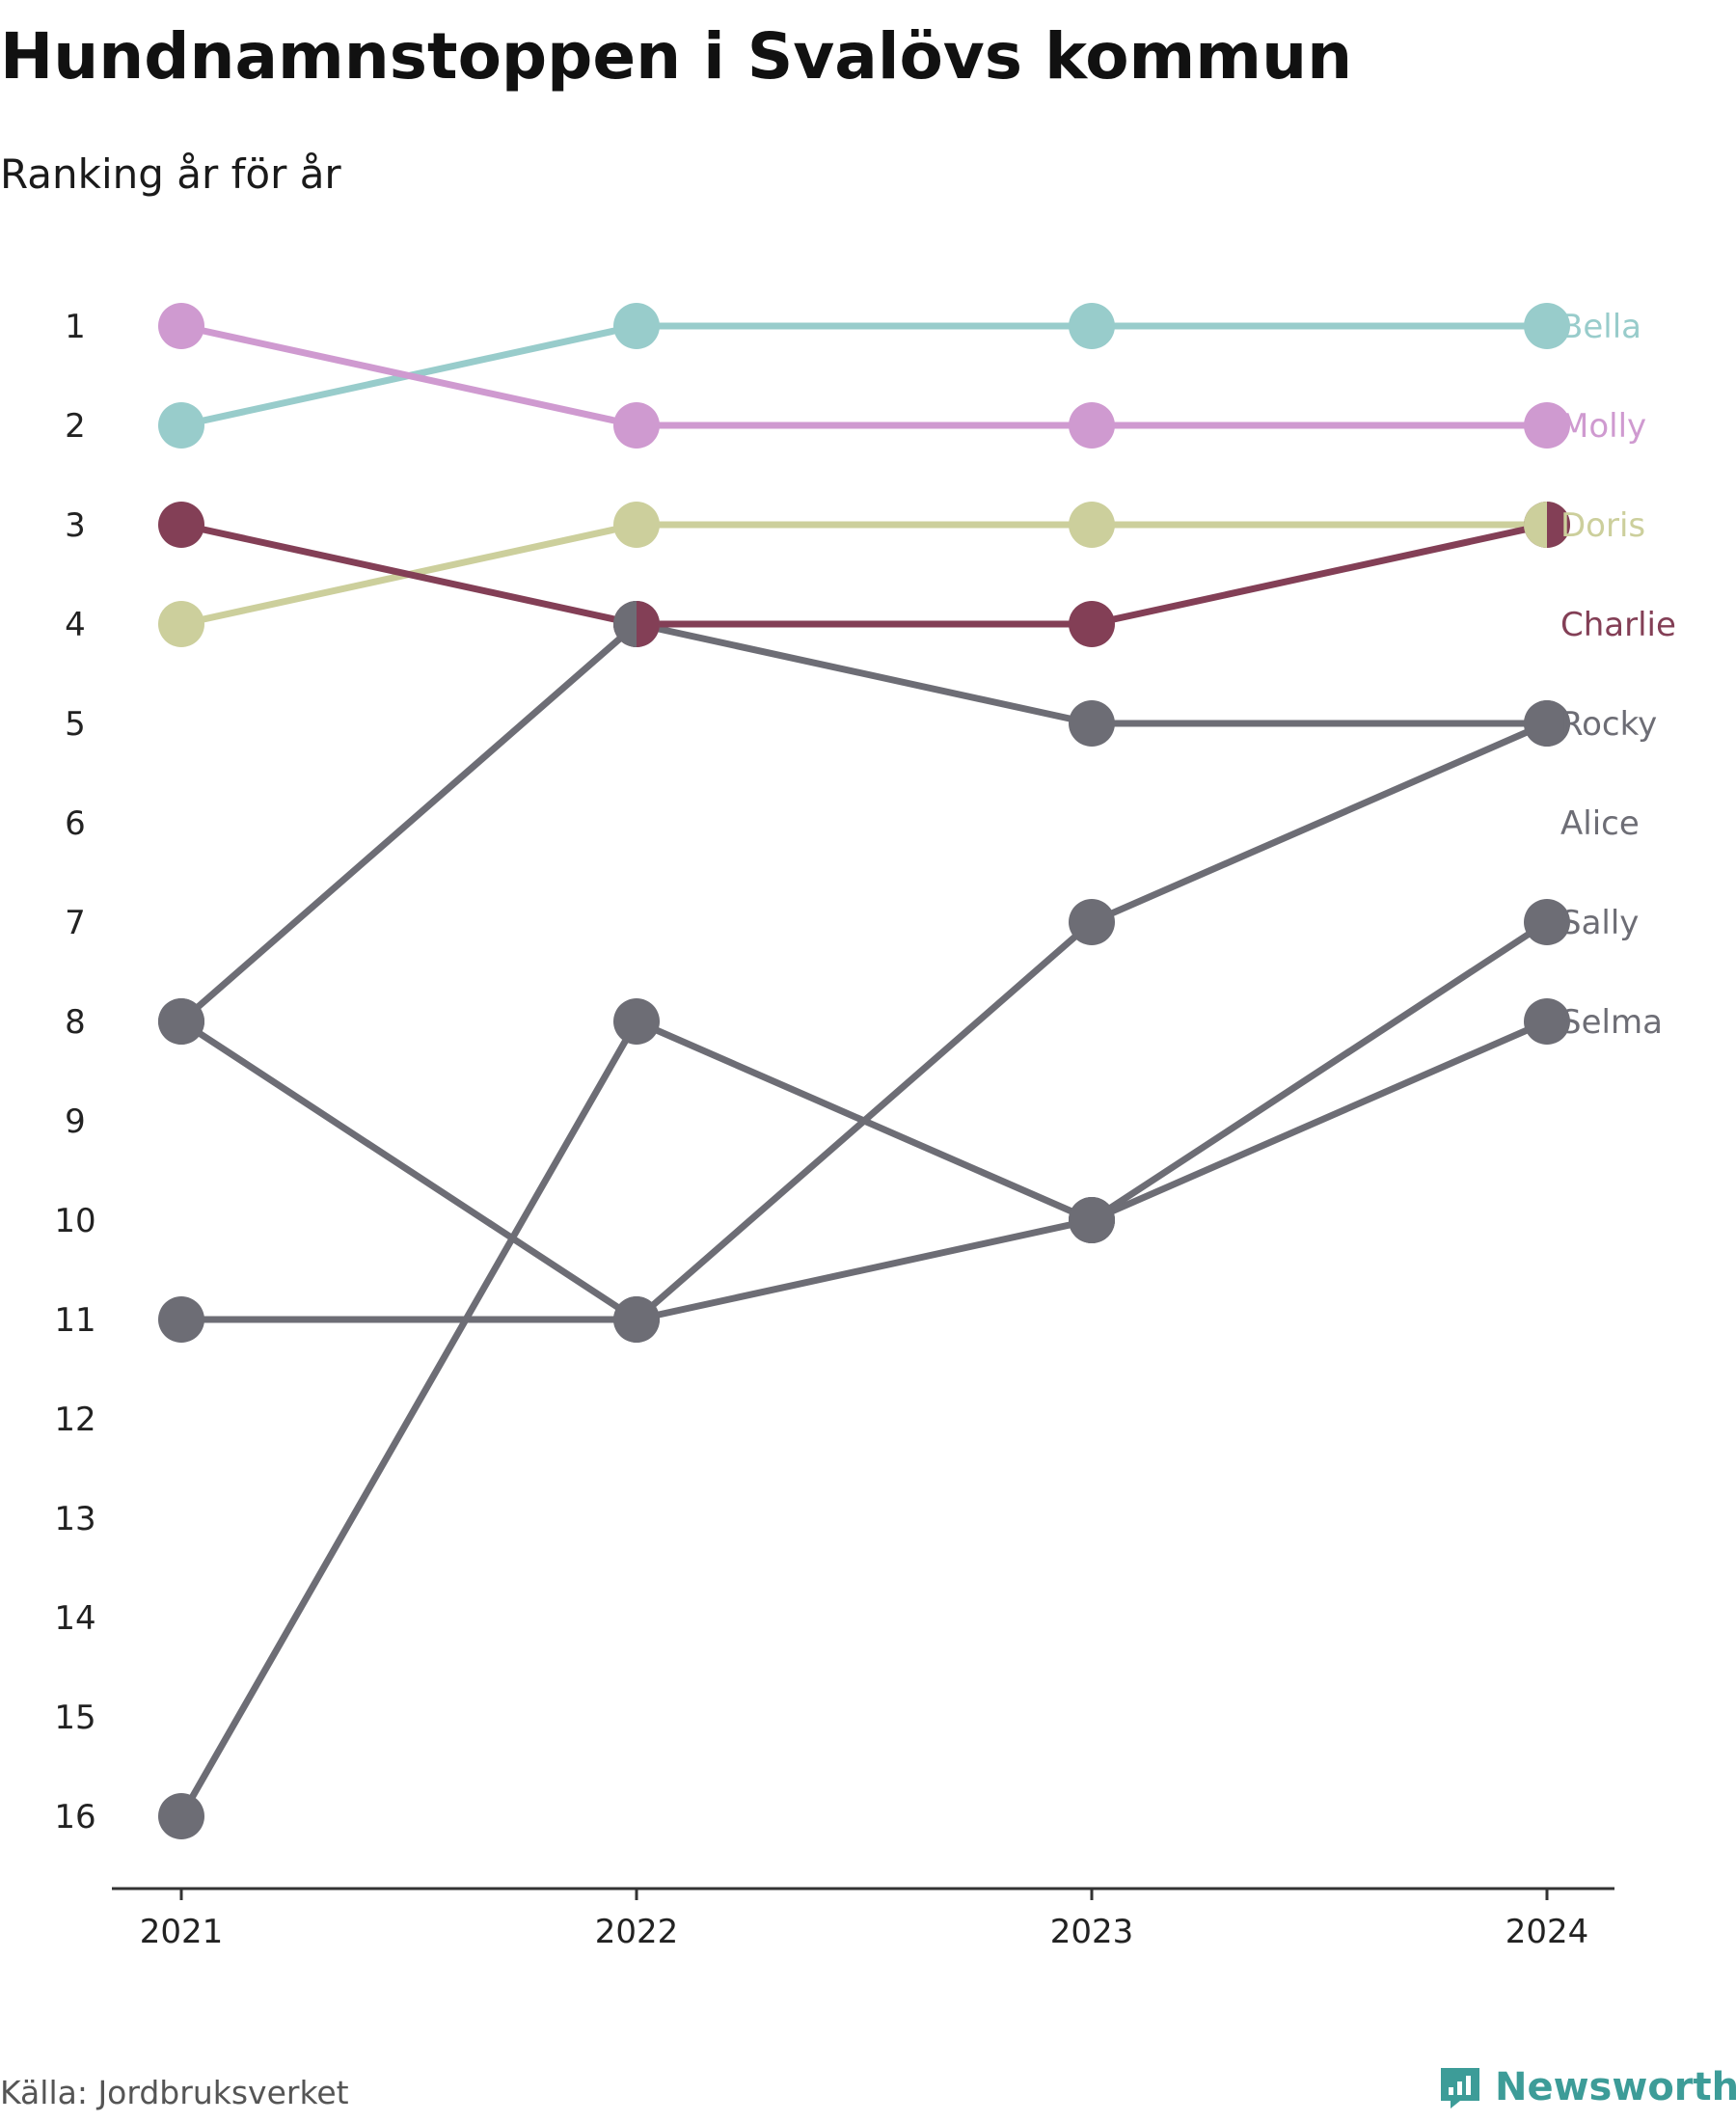 The width and height of the screenshot is (1736, 2122). Describe the element at coordinates (74, 1221) in the screenshot. I see `y-tick-label: 10` at that location.